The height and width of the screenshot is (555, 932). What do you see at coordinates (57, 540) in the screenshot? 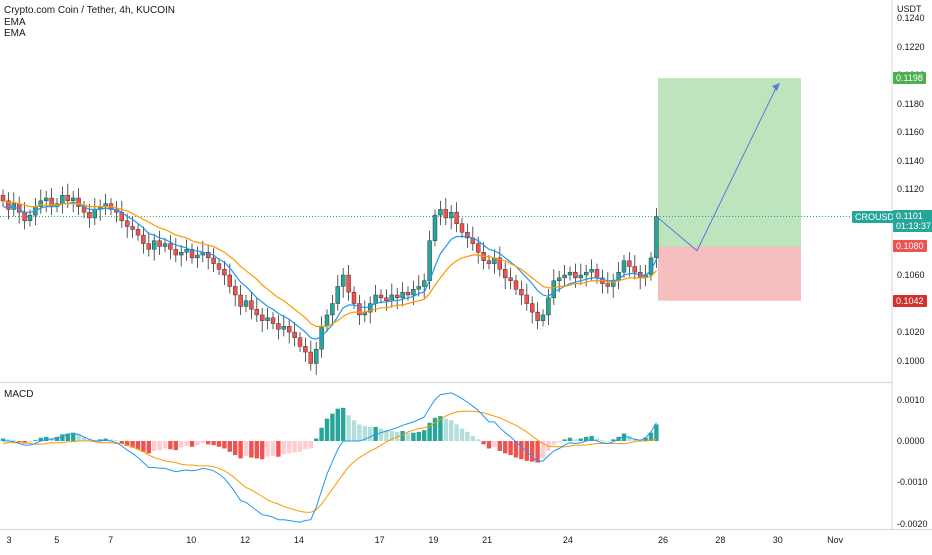
I see `time-tick-label: 5` at bounding box center [57, 540].